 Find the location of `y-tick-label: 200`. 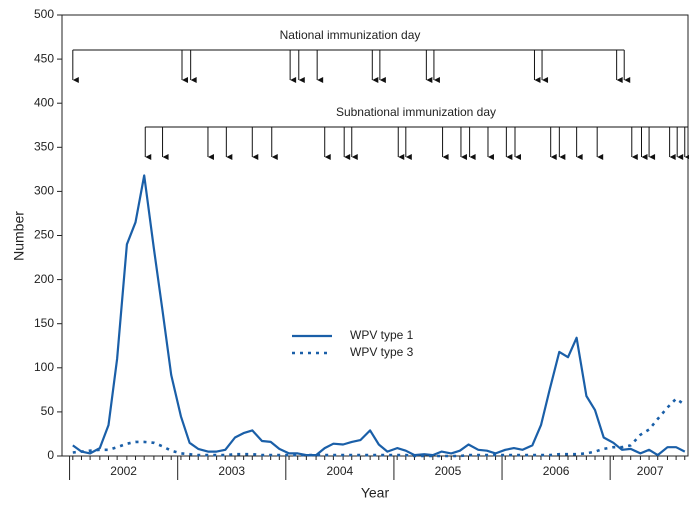

y-tick-label: 200 is located at coordinates (44, 279).